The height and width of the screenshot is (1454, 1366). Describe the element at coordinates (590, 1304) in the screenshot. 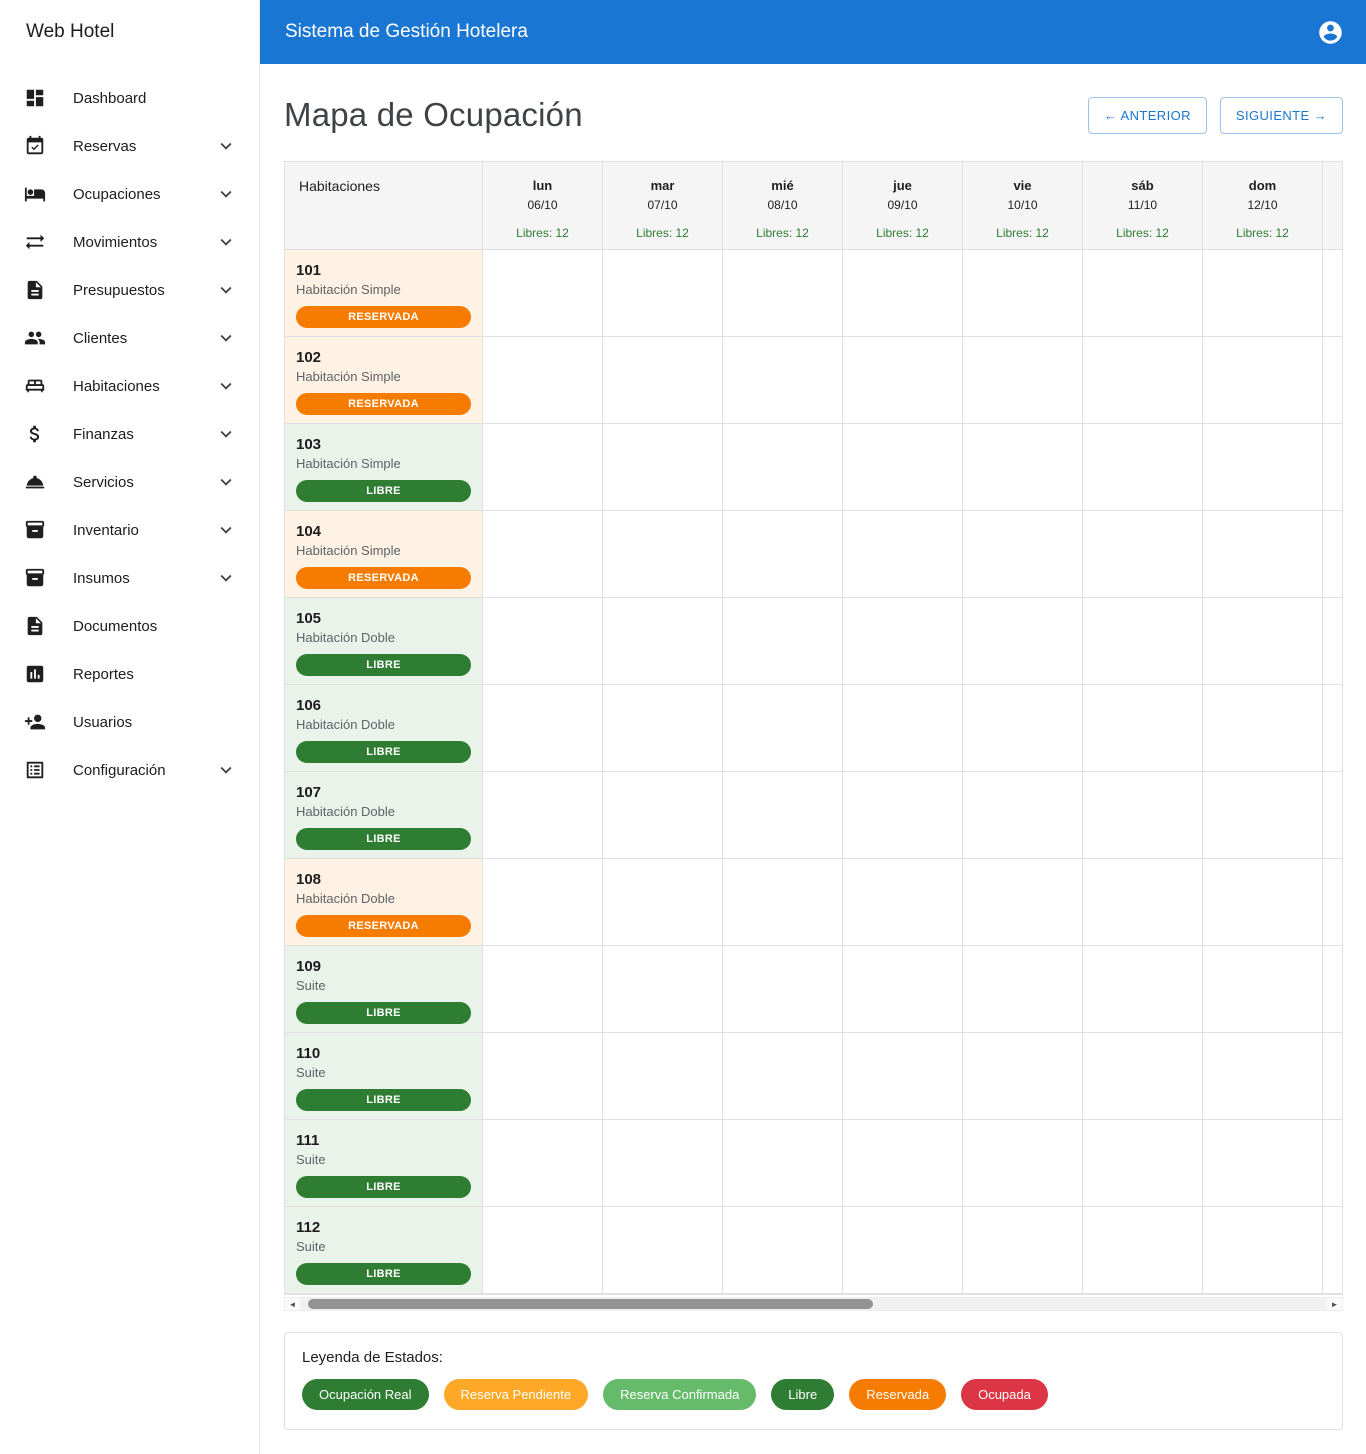

I see `scrollbar-thumb` at that location.